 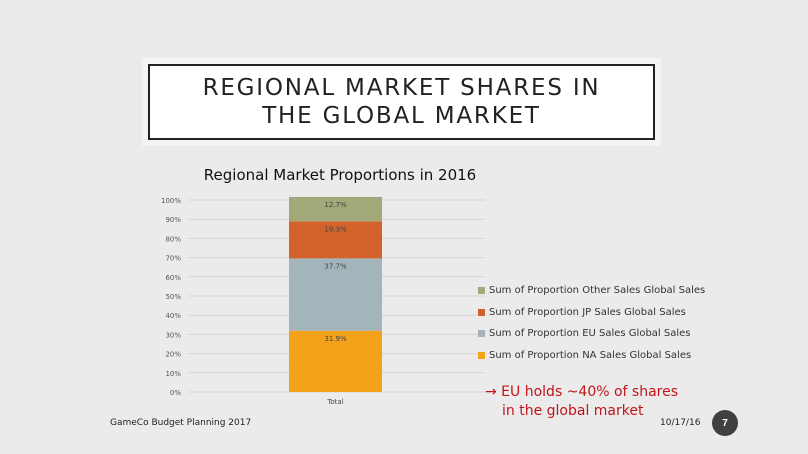 I want to click on y-tick-label: 100%, so click(x=171, y=201).